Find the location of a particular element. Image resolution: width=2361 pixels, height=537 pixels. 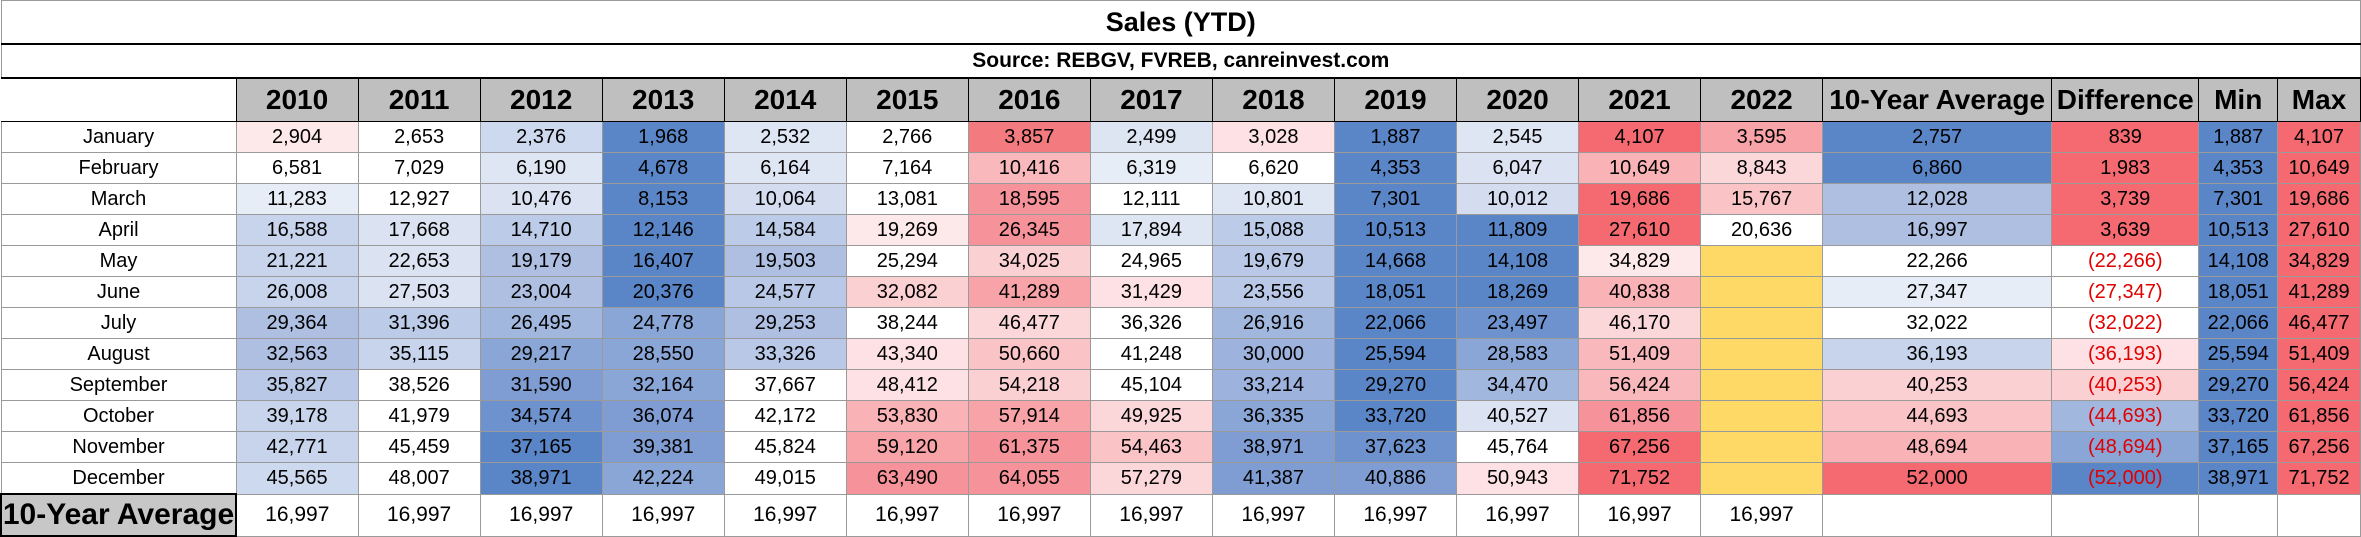

table-cell: 2,766 is located at coordinates (907, 137).